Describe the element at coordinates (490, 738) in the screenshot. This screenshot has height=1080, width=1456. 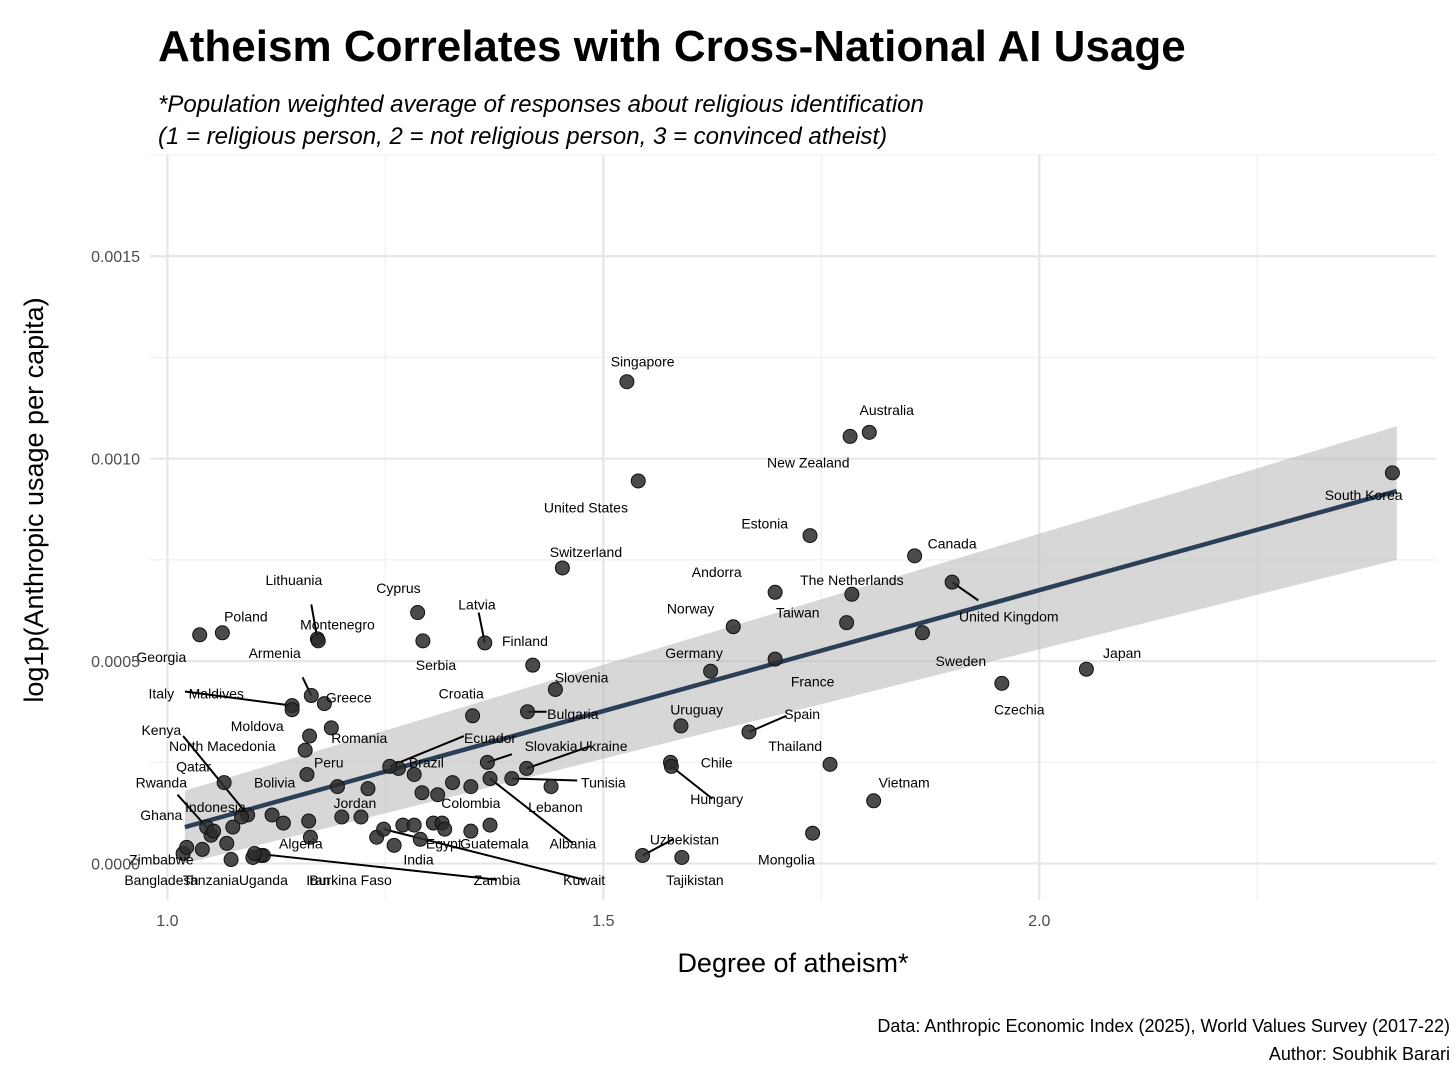
I see `point-label: Ecuador` at that location.